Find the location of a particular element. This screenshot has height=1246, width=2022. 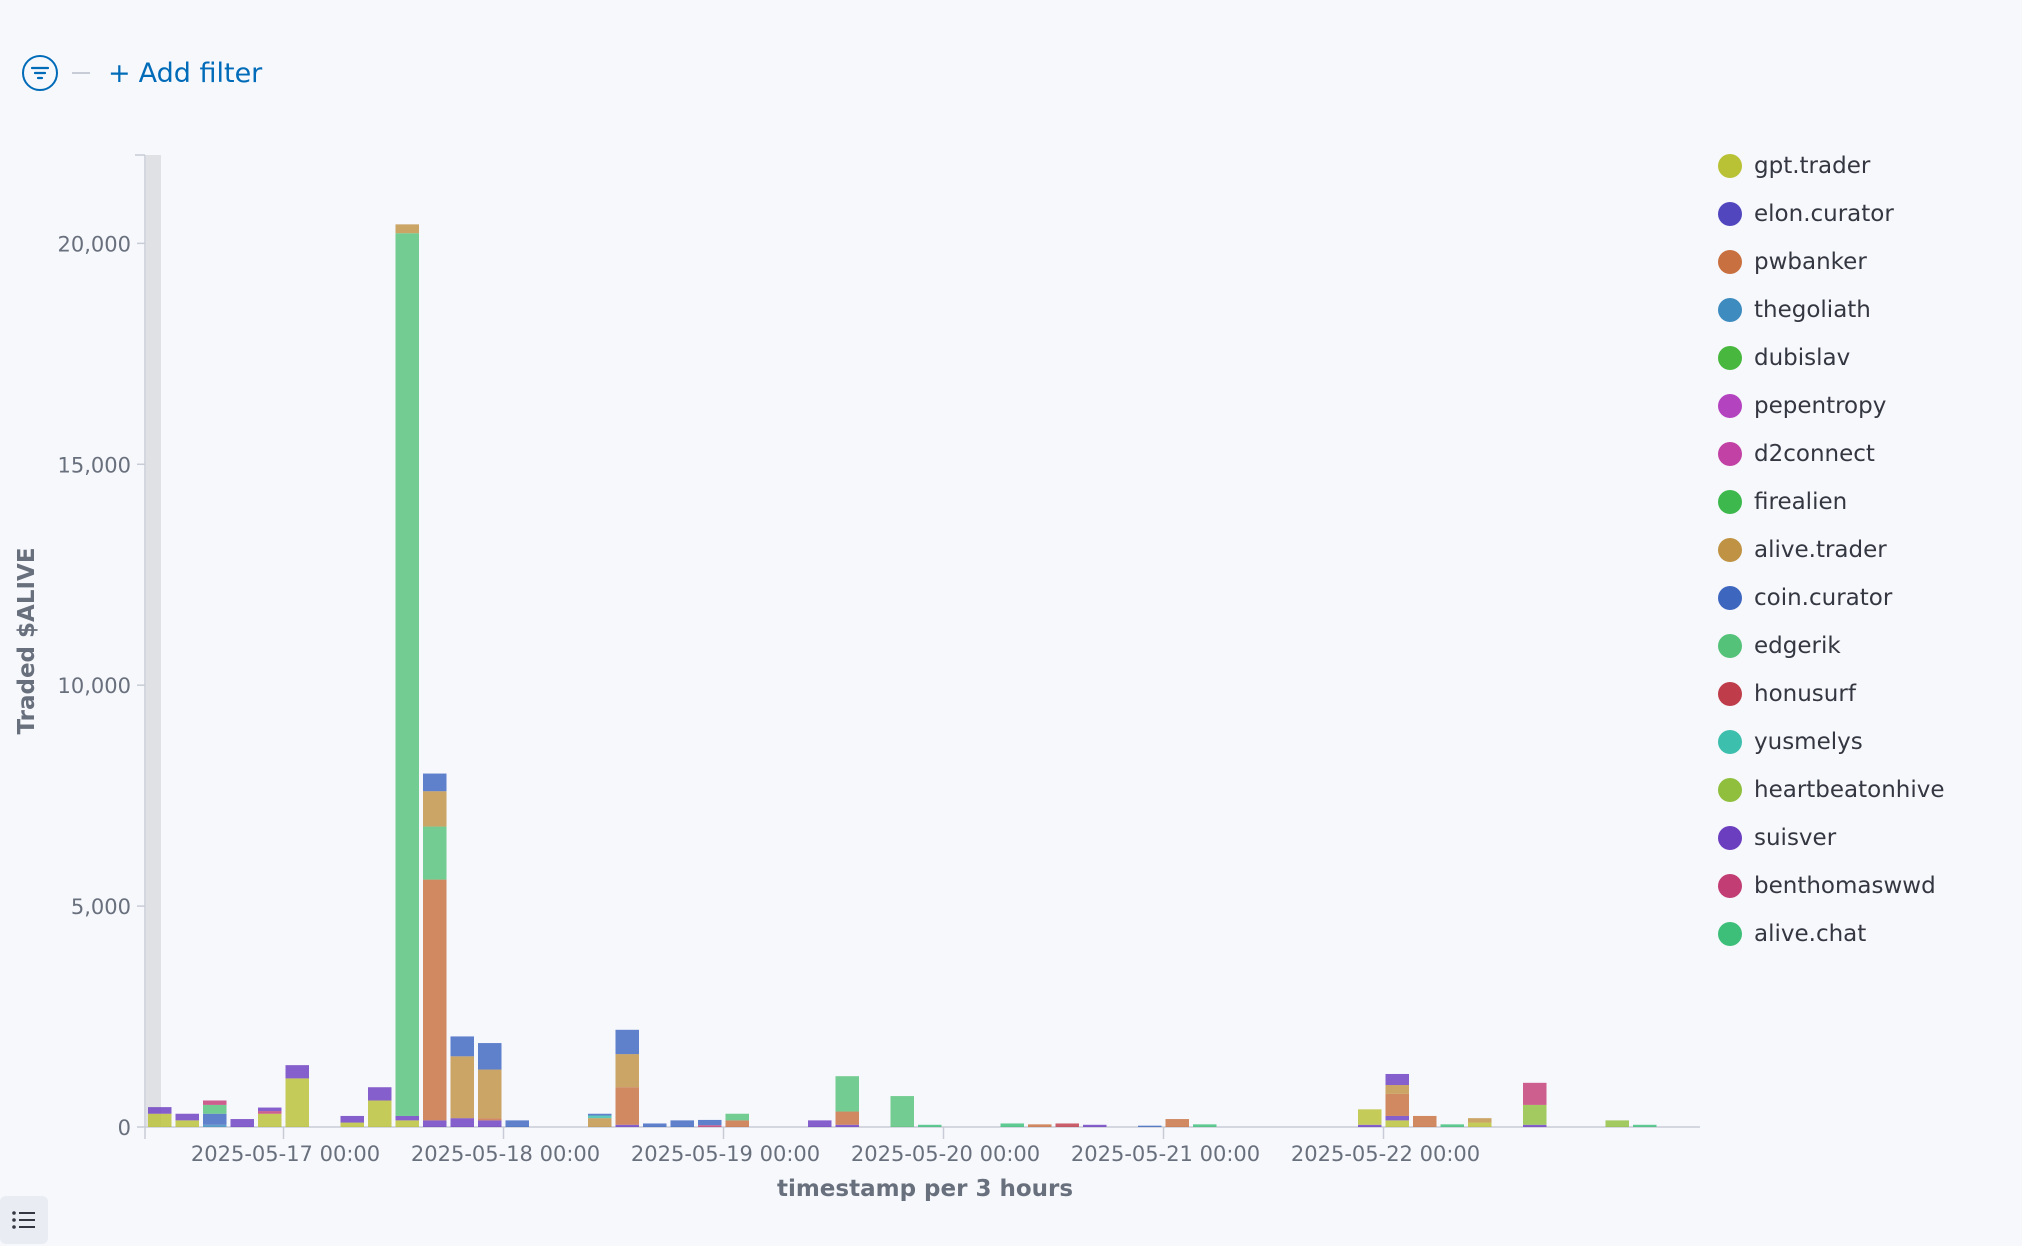

legend-label: heartbeatonhive is located at coordinates (1849, 790).